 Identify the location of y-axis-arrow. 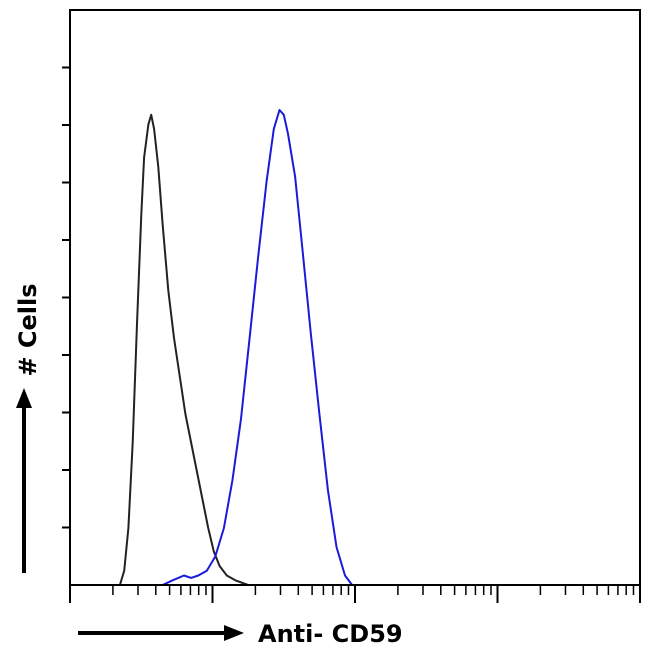
(24, 480).